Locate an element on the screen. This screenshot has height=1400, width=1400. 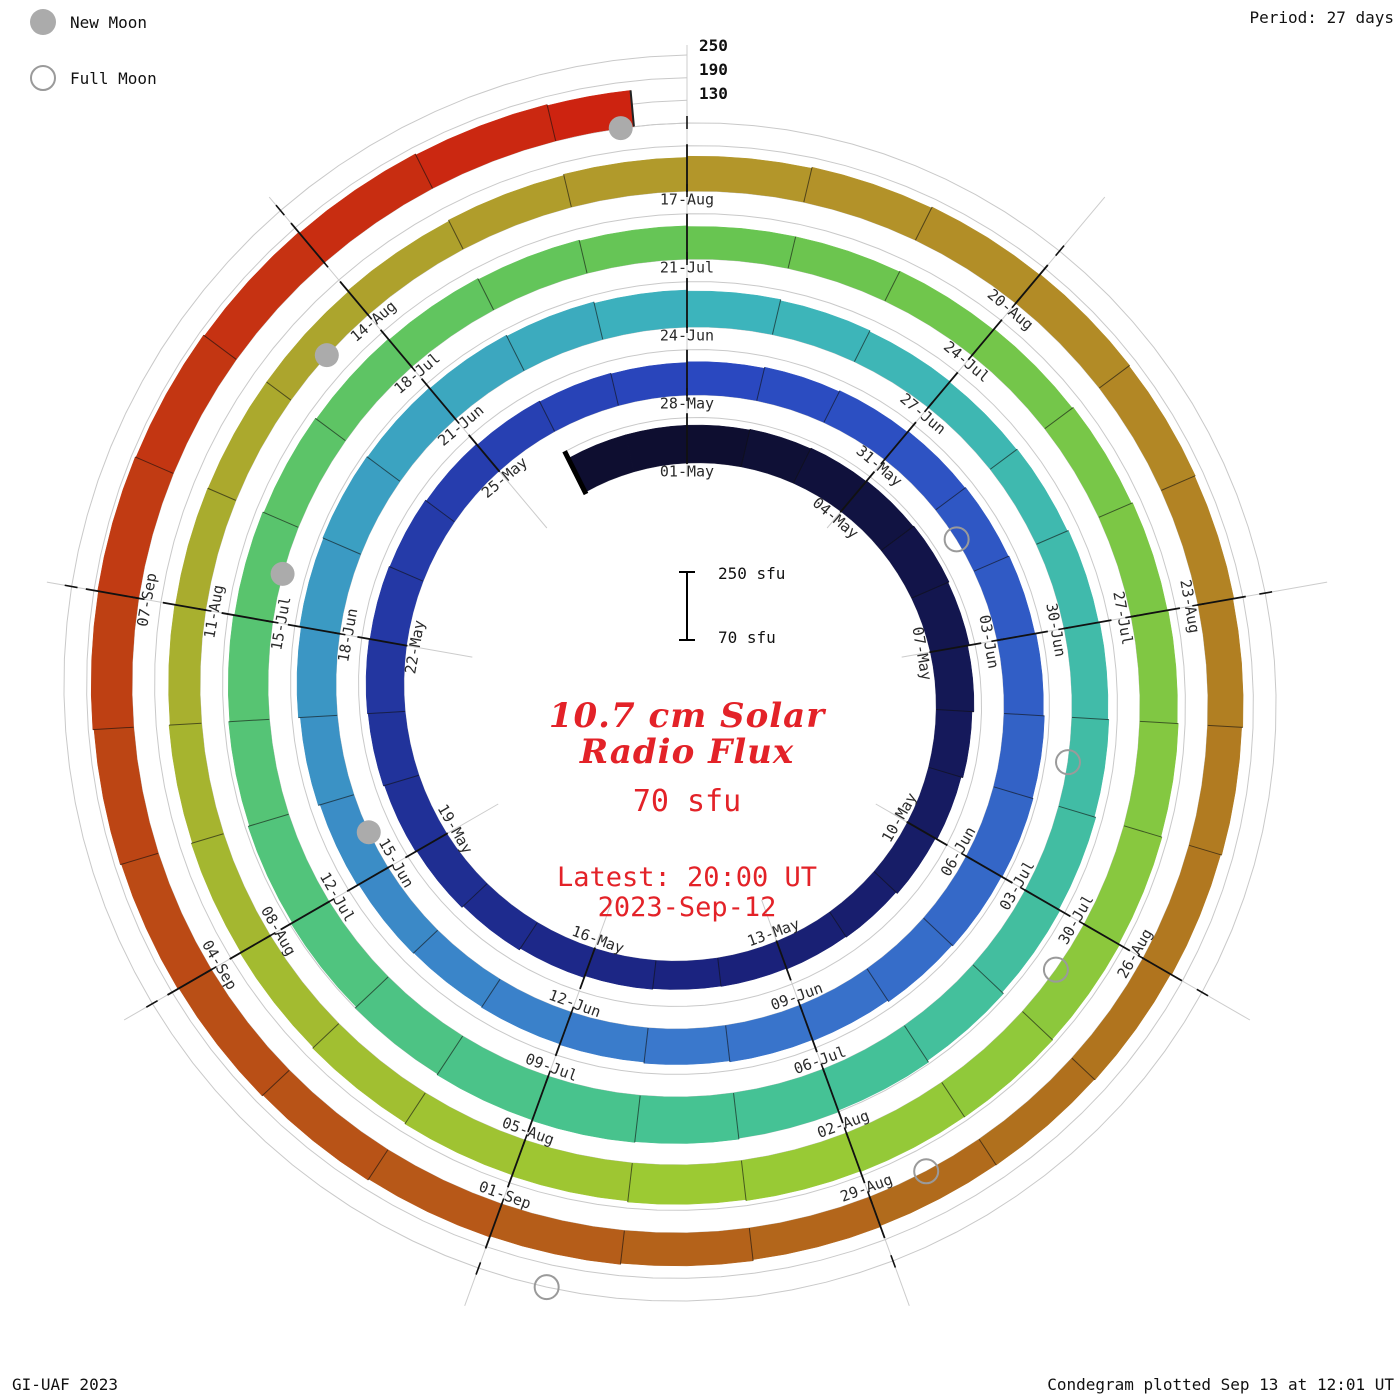
full-moon-icon is located at coordinates (43, 78).